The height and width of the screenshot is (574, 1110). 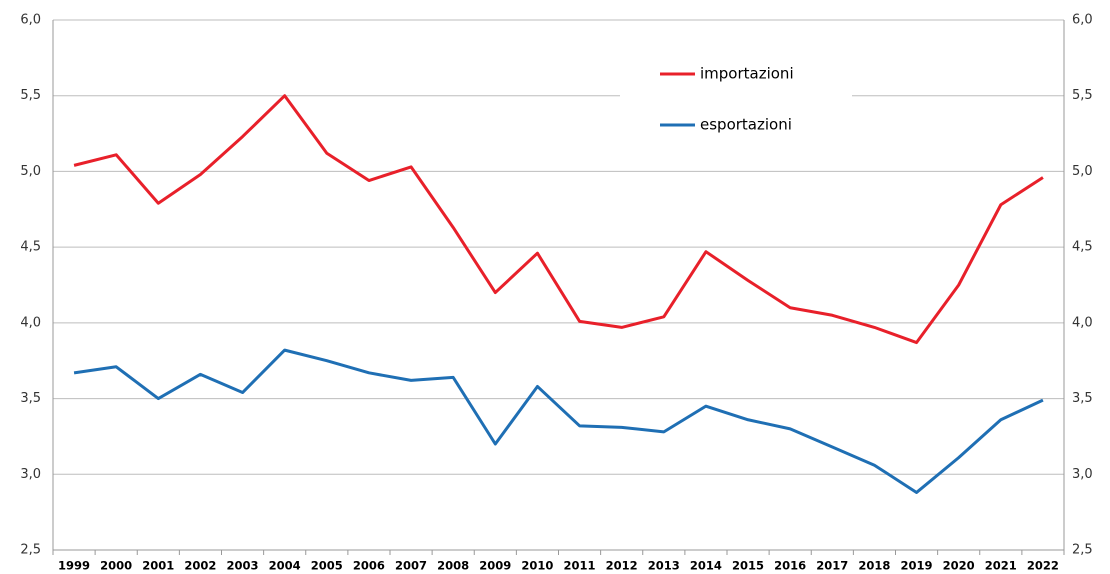 I want to click on y-tick-label: 3,0, so click(x=30, y=474).